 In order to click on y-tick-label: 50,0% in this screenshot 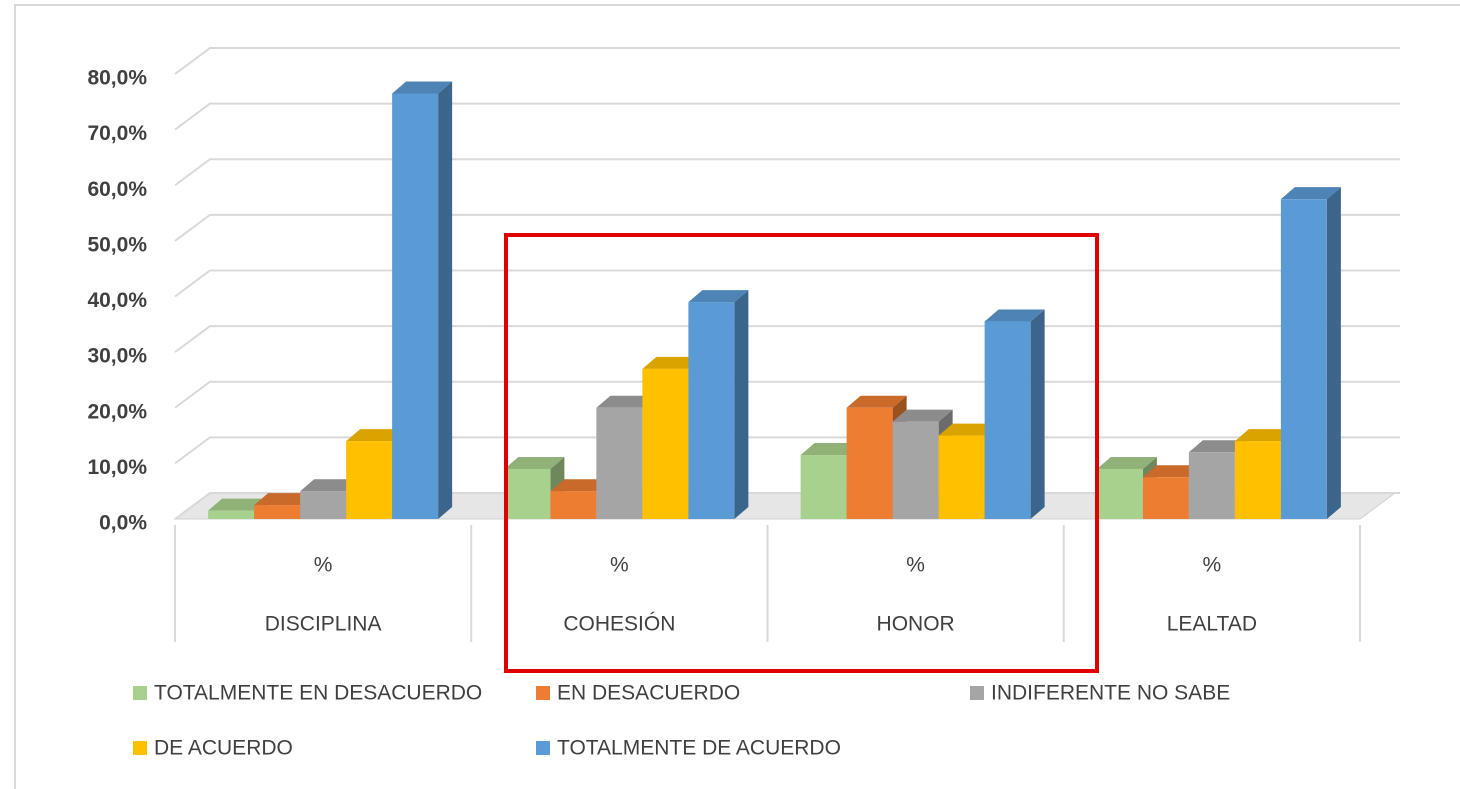, I will do `click(117, 244)`.